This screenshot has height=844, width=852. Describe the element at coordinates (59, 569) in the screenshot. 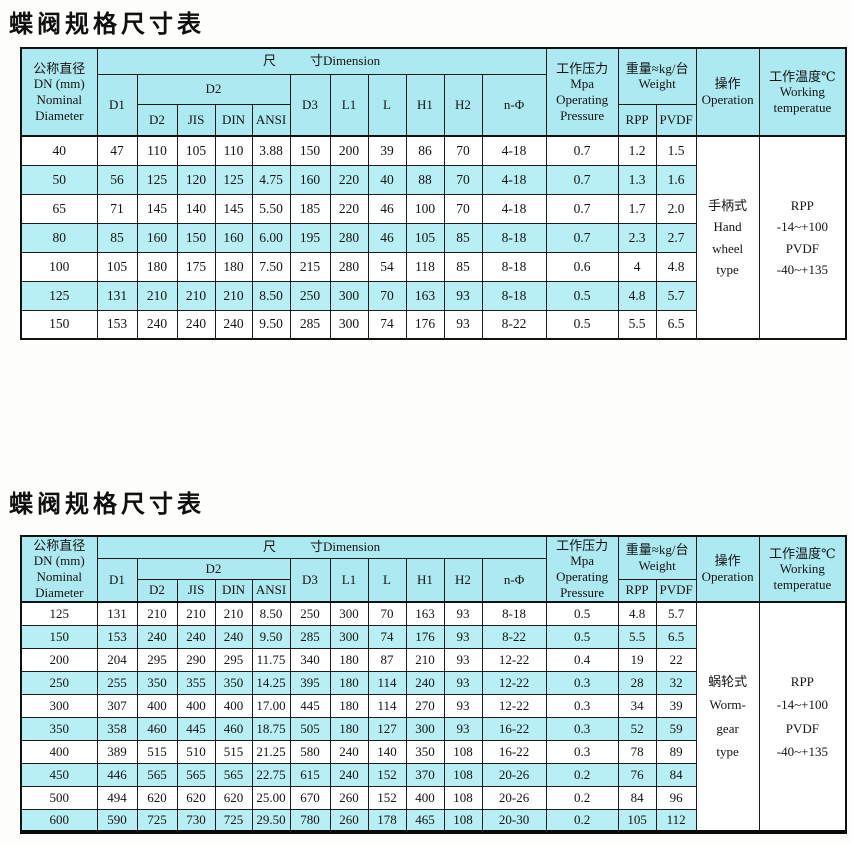

I see `col-header-nominal-diameter: 公称直径 DN (mm) Nominal Diameter` at that location.